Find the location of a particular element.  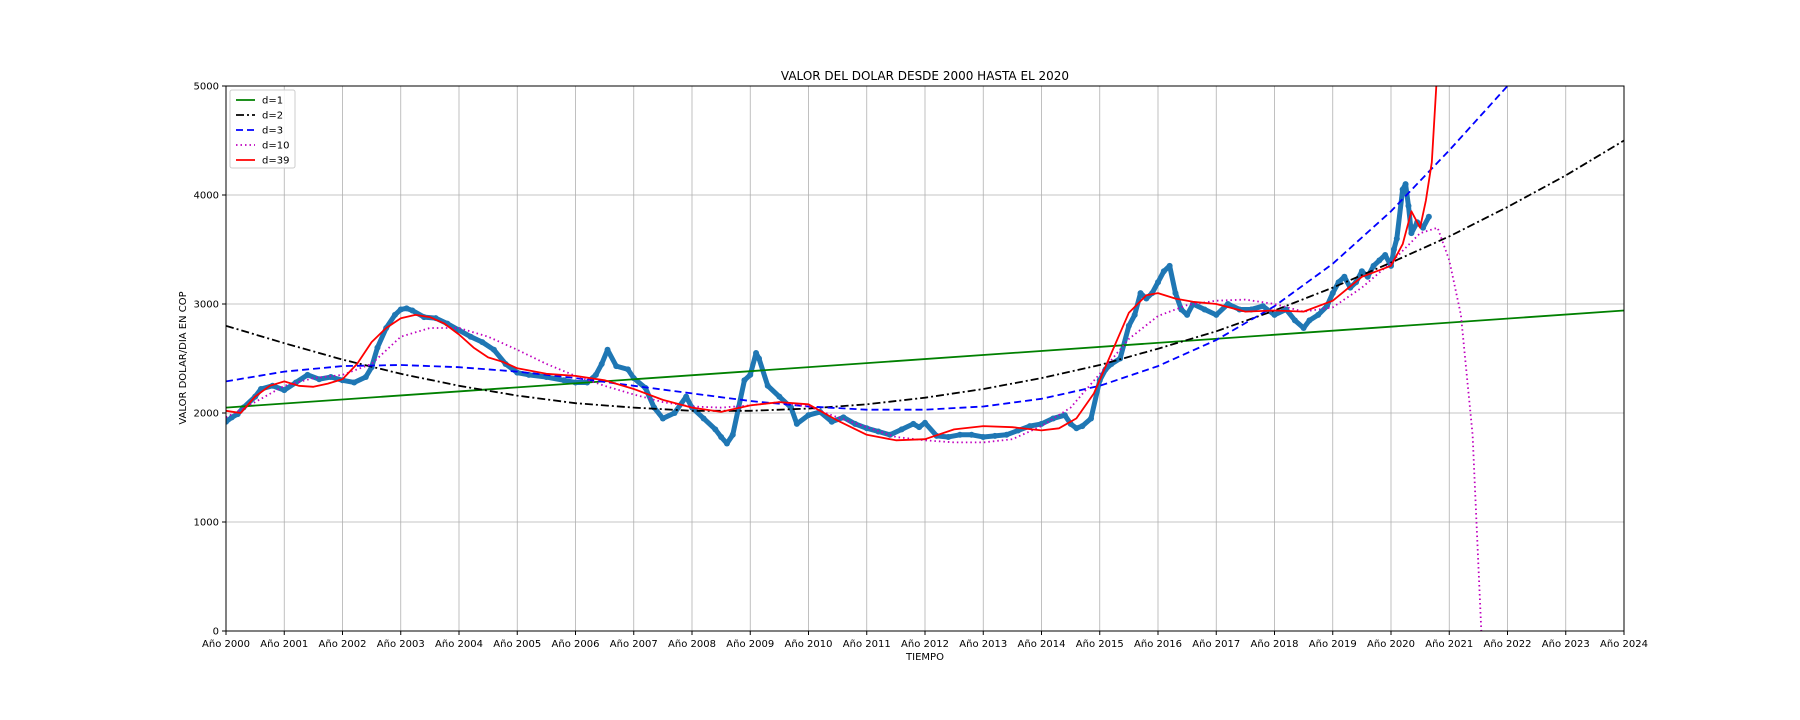

x-tick-label: Año 2020 is located at coordinates (1391, 644).